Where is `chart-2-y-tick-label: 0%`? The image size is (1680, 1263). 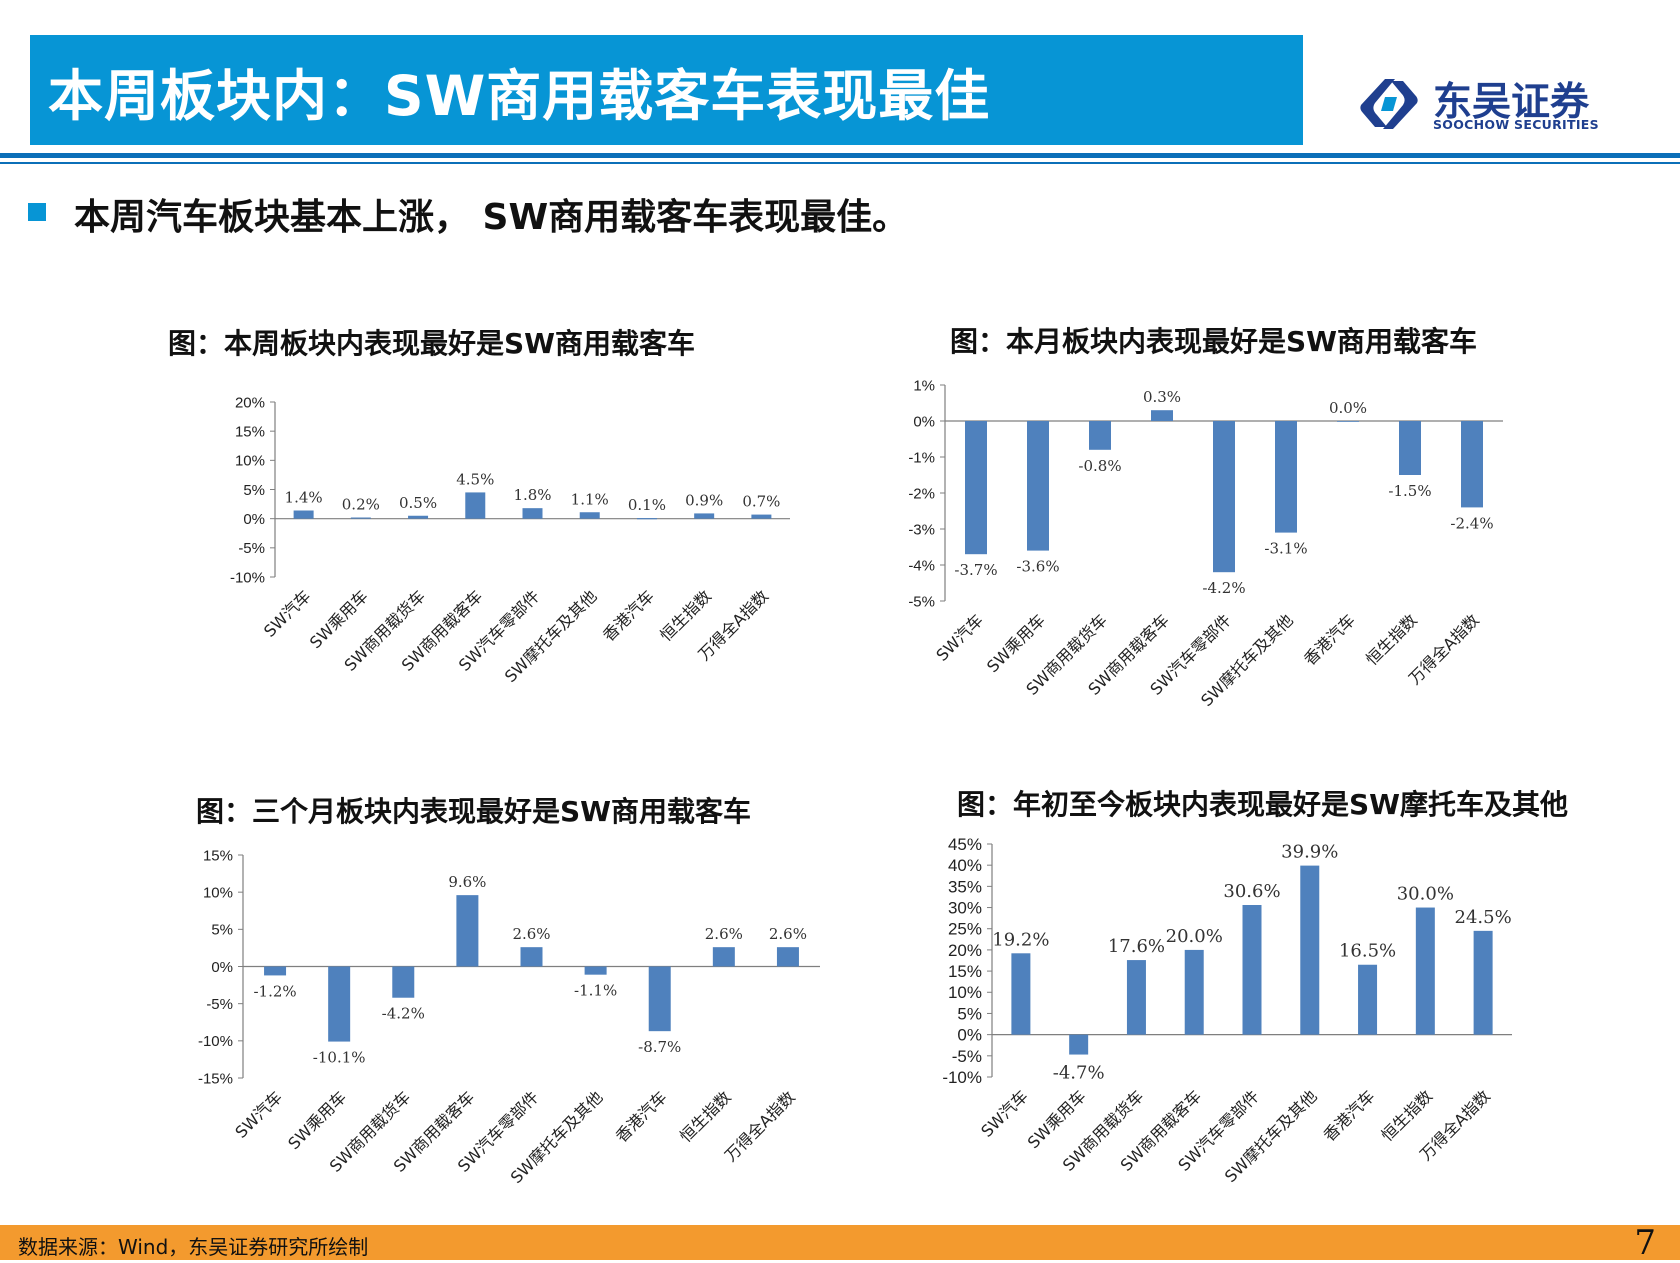 chart-2-y-tick-label: 0% is located at coordinates (924, 421).